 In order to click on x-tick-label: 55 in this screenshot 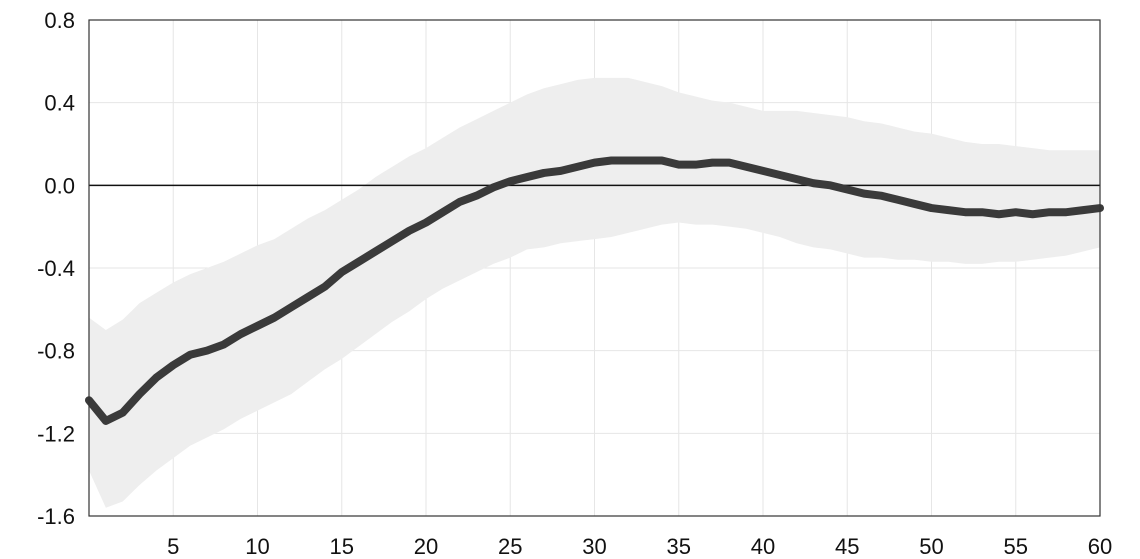, I will do `click(1016, 546)`.